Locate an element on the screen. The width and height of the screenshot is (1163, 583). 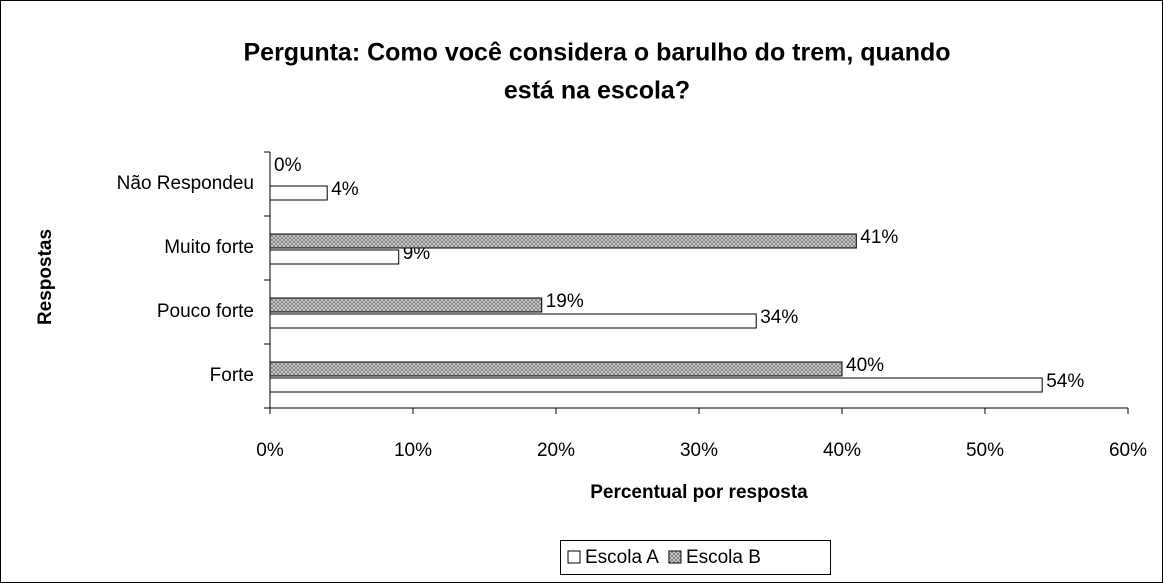
value-label: 4% is located at coordinates (345, 189).